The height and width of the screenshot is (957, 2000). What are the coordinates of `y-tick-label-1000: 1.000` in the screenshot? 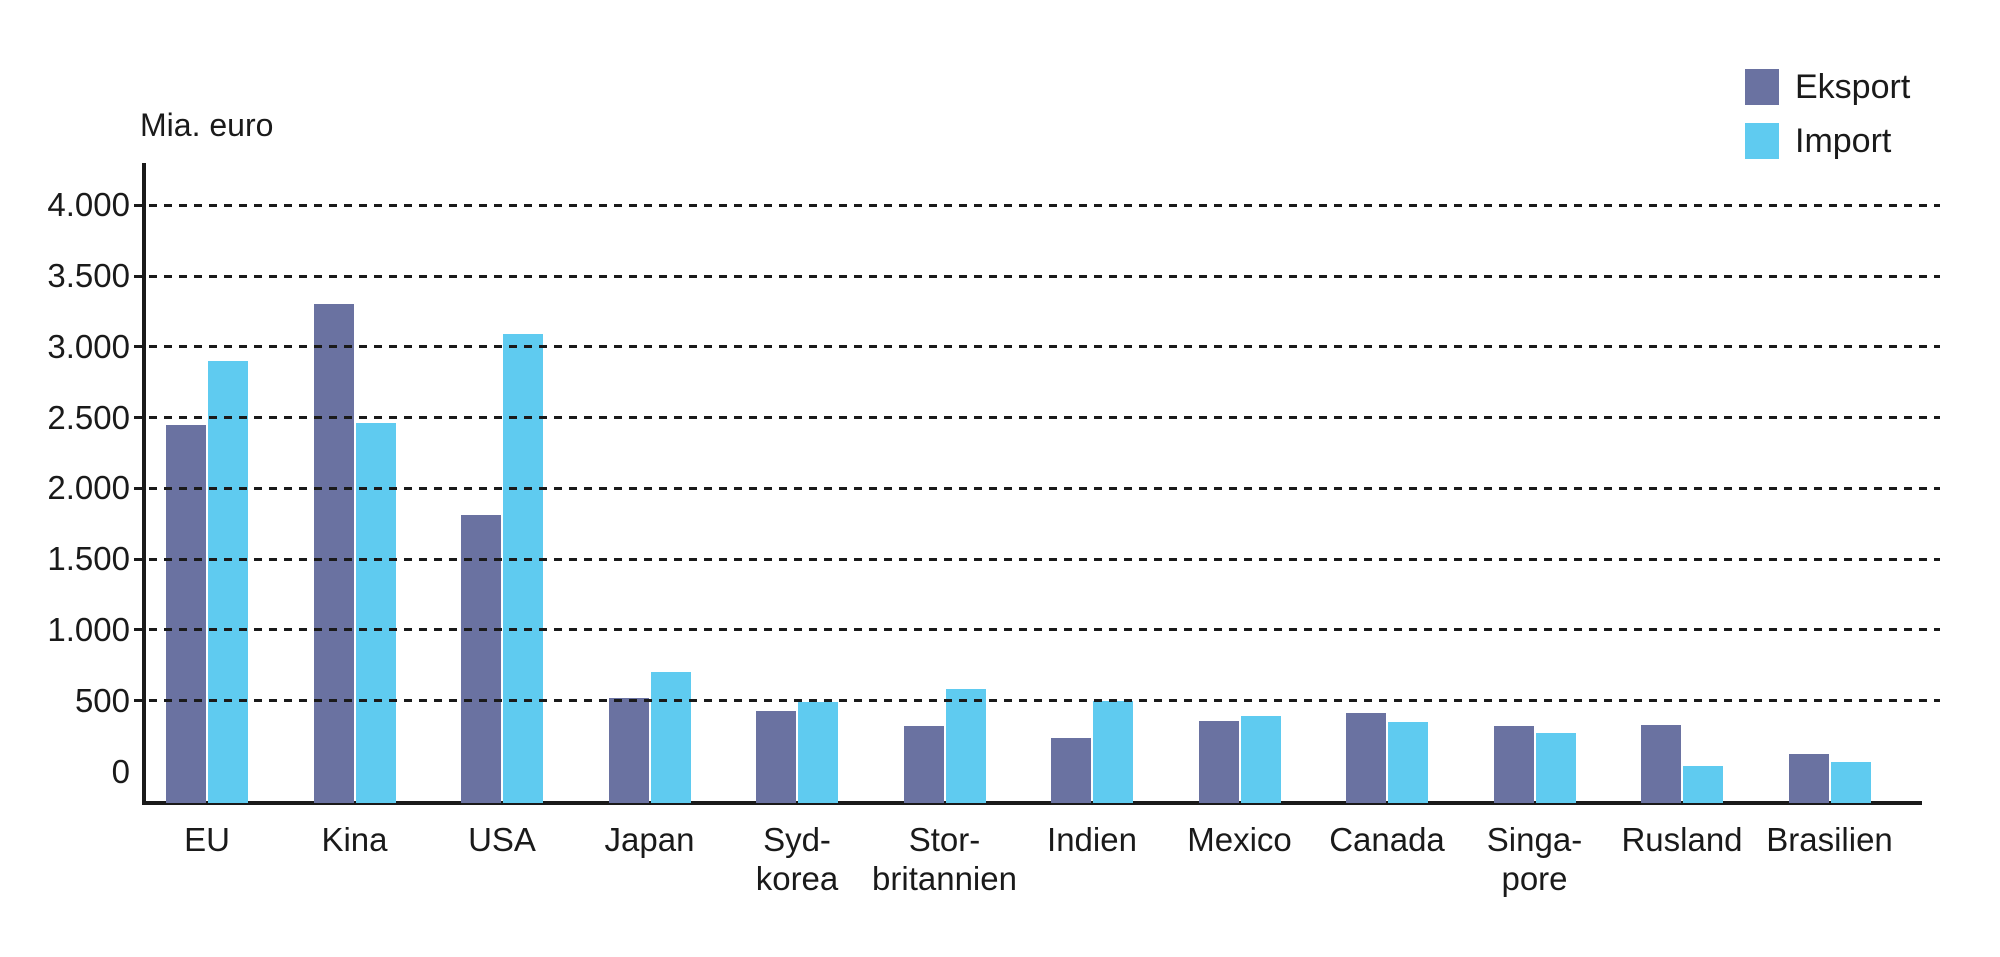 It's located at (88, 629).